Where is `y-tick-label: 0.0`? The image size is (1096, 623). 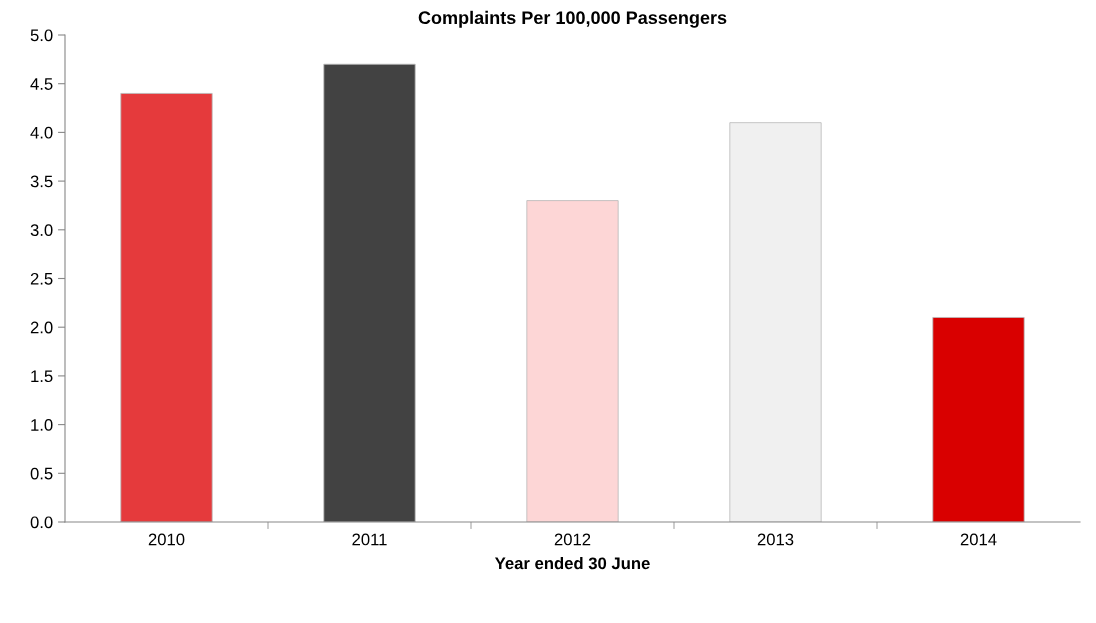
y-tick-label: 0.0 is located at coordinates (41, 522).